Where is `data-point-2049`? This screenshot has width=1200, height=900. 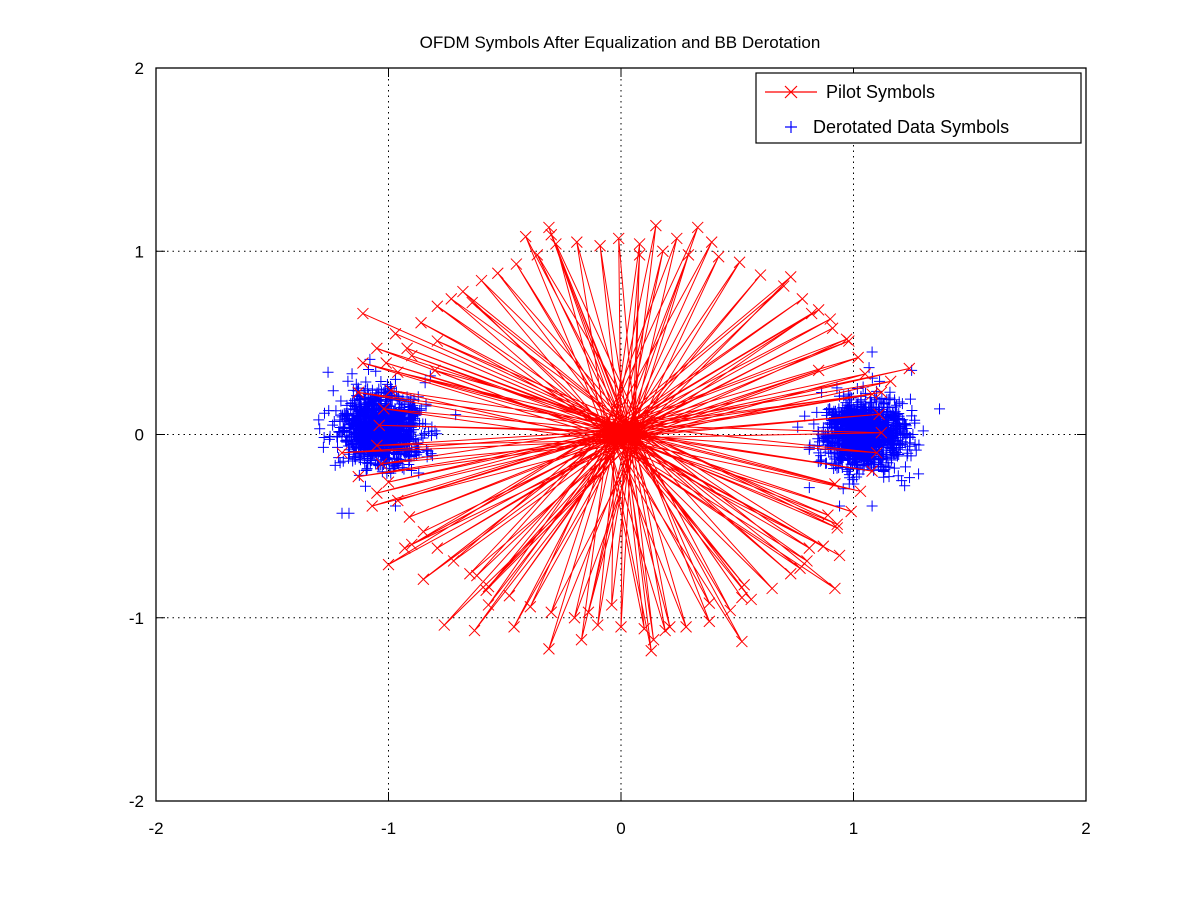
data-point-2049 is located at coordinates (893, 453).